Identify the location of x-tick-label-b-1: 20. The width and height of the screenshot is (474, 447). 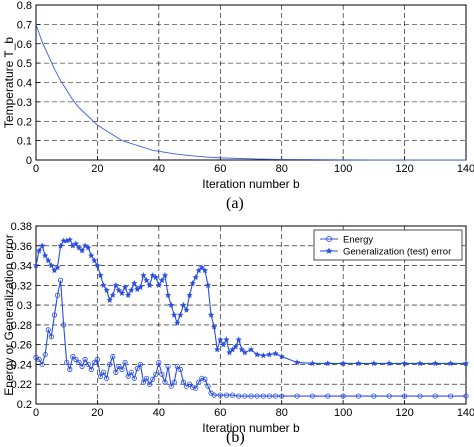
(97, 413).